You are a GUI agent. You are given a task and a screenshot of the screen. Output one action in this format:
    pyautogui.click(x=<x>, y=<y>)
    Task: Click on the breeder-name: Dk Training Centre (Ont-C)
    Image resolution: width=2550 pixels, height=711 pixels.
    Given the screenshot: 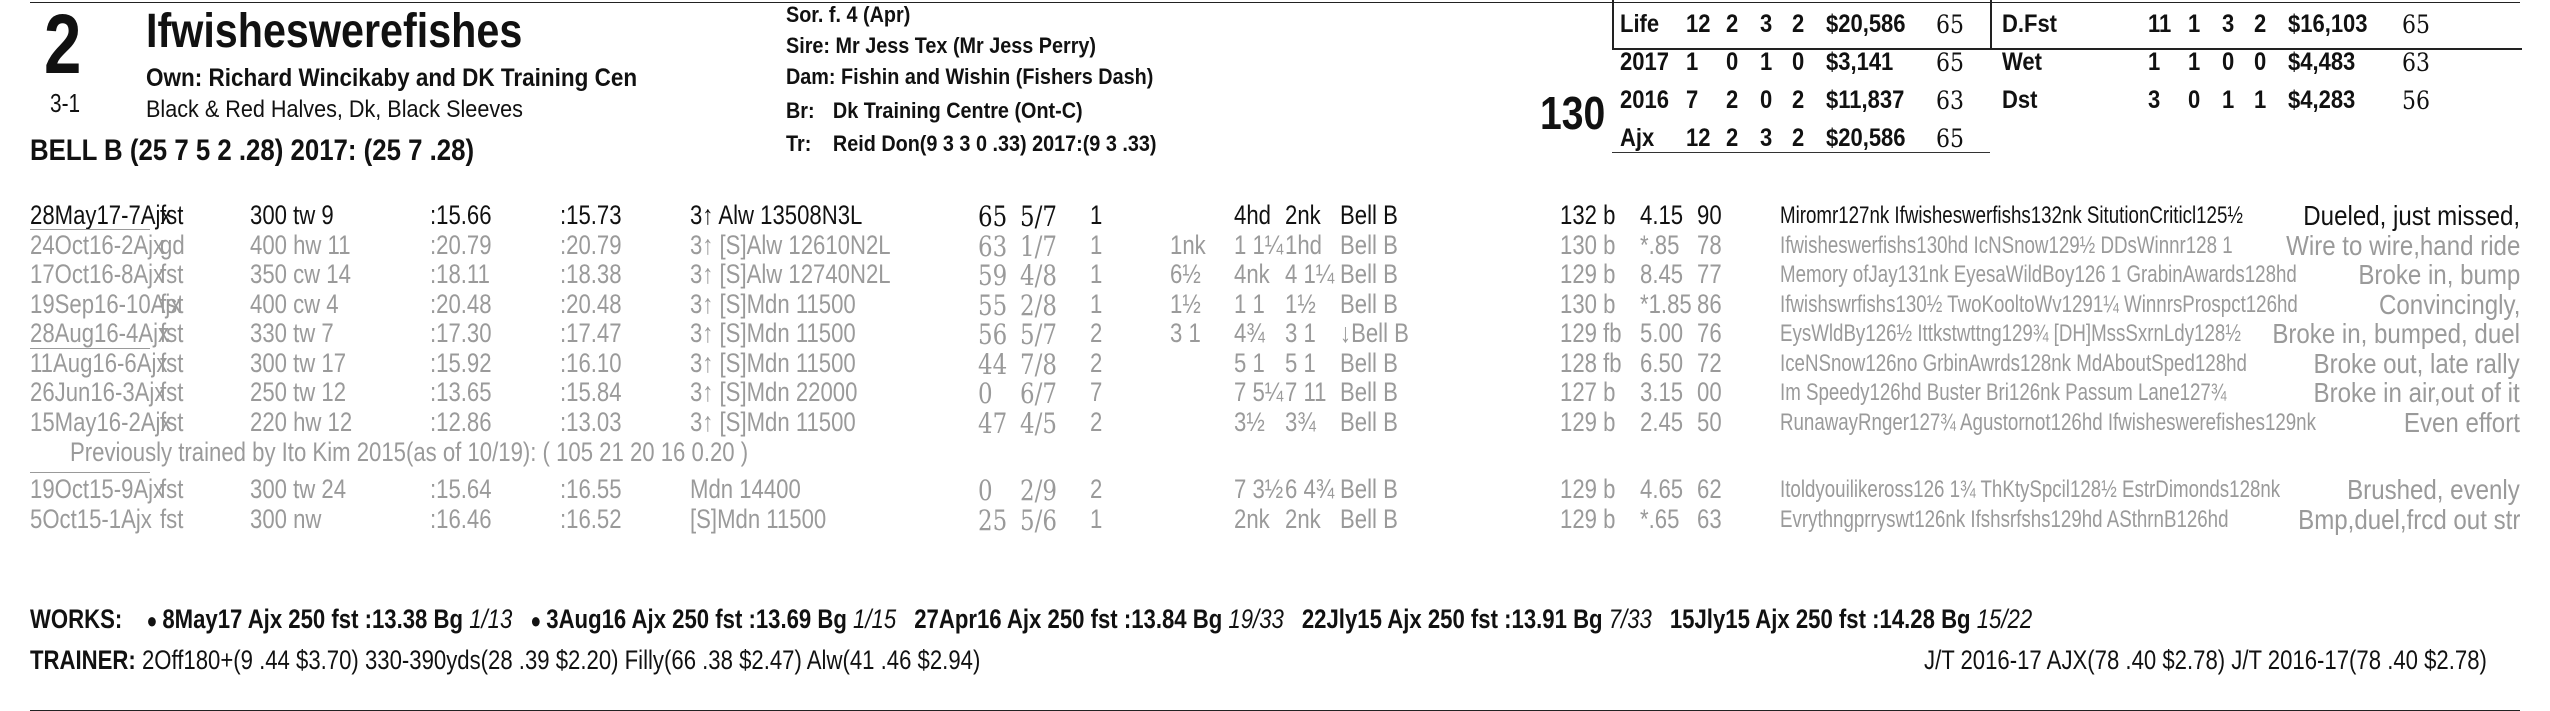 What is the action you would take?
    pyautogui.click(x=957, y=110)
    